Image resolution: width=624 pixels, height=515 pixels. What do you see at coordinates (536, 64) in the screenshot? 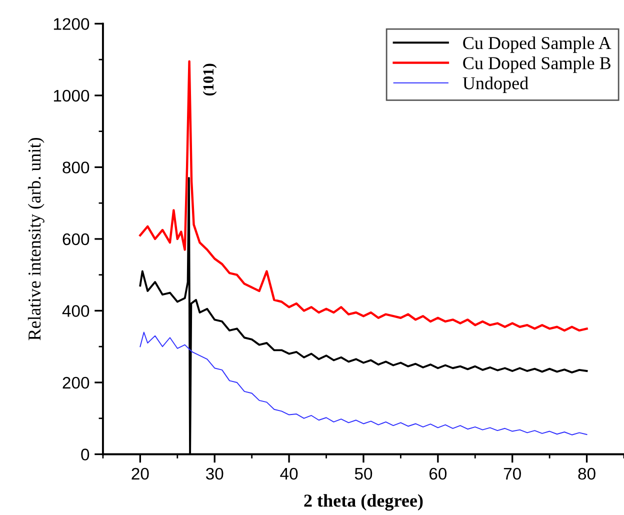
I see `legend-label: Cu Doped Sample B` at bounding box center [536, 64].